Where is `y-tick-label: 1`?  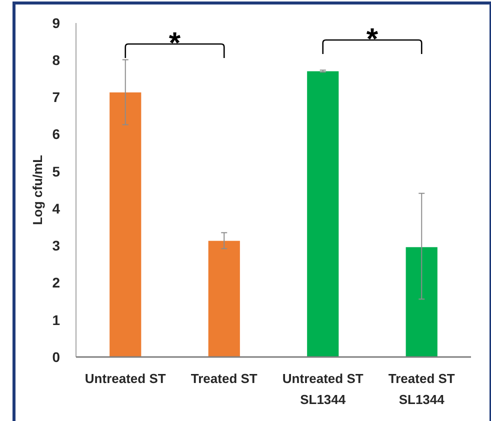 y-tick-label: 1 is located at coordinates (56, 320).